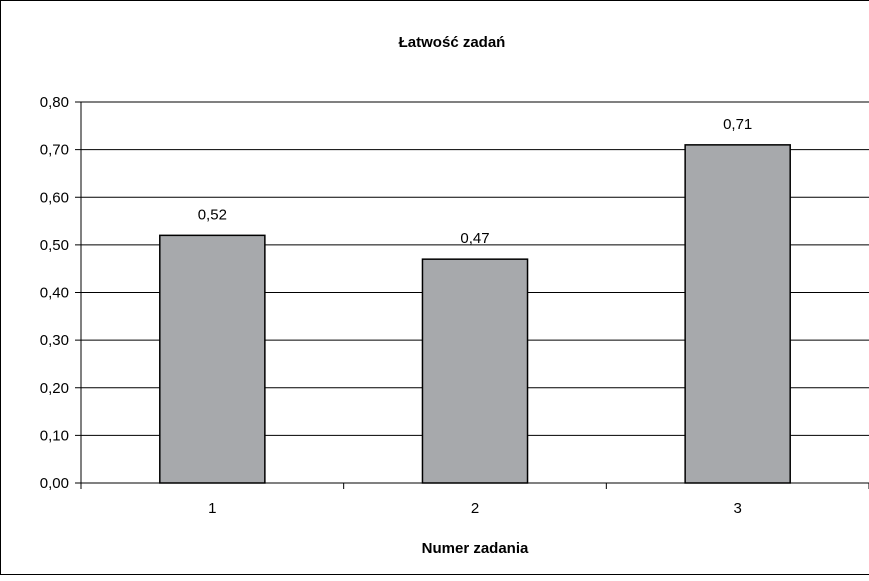 This screenshot has height=581, width=869. What do you see at coordinates (54, 483) in the screenshot?
I see `y-tick-label: 0,00` at bounding box center [54, 483].